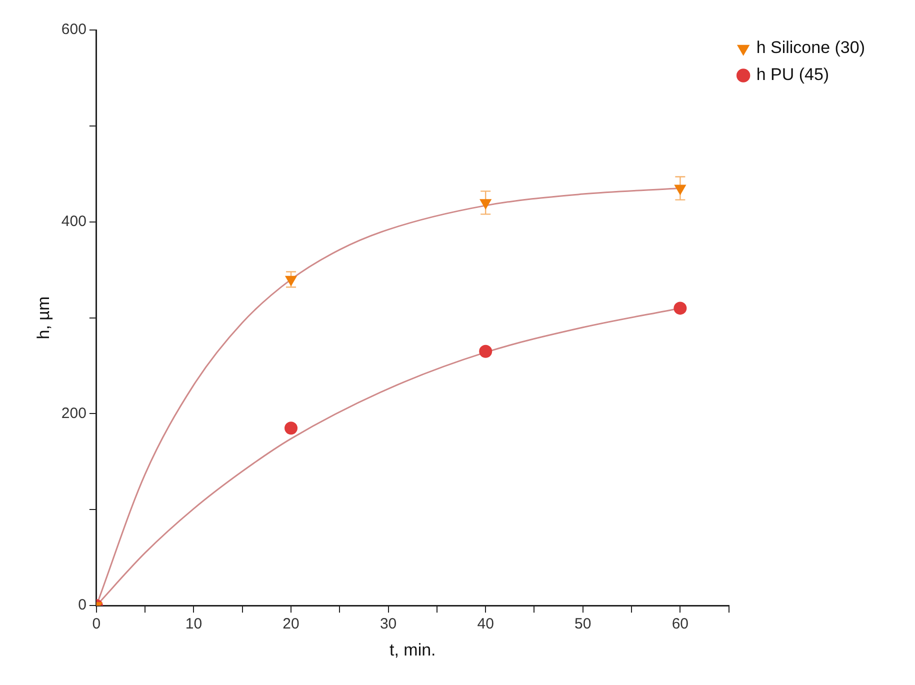 This screenshot has width=915, height=685. What do you see at coordinates (96, 624) in the screenshot?
I see `x-tick-label: 0` at bounding box center [96, 624].